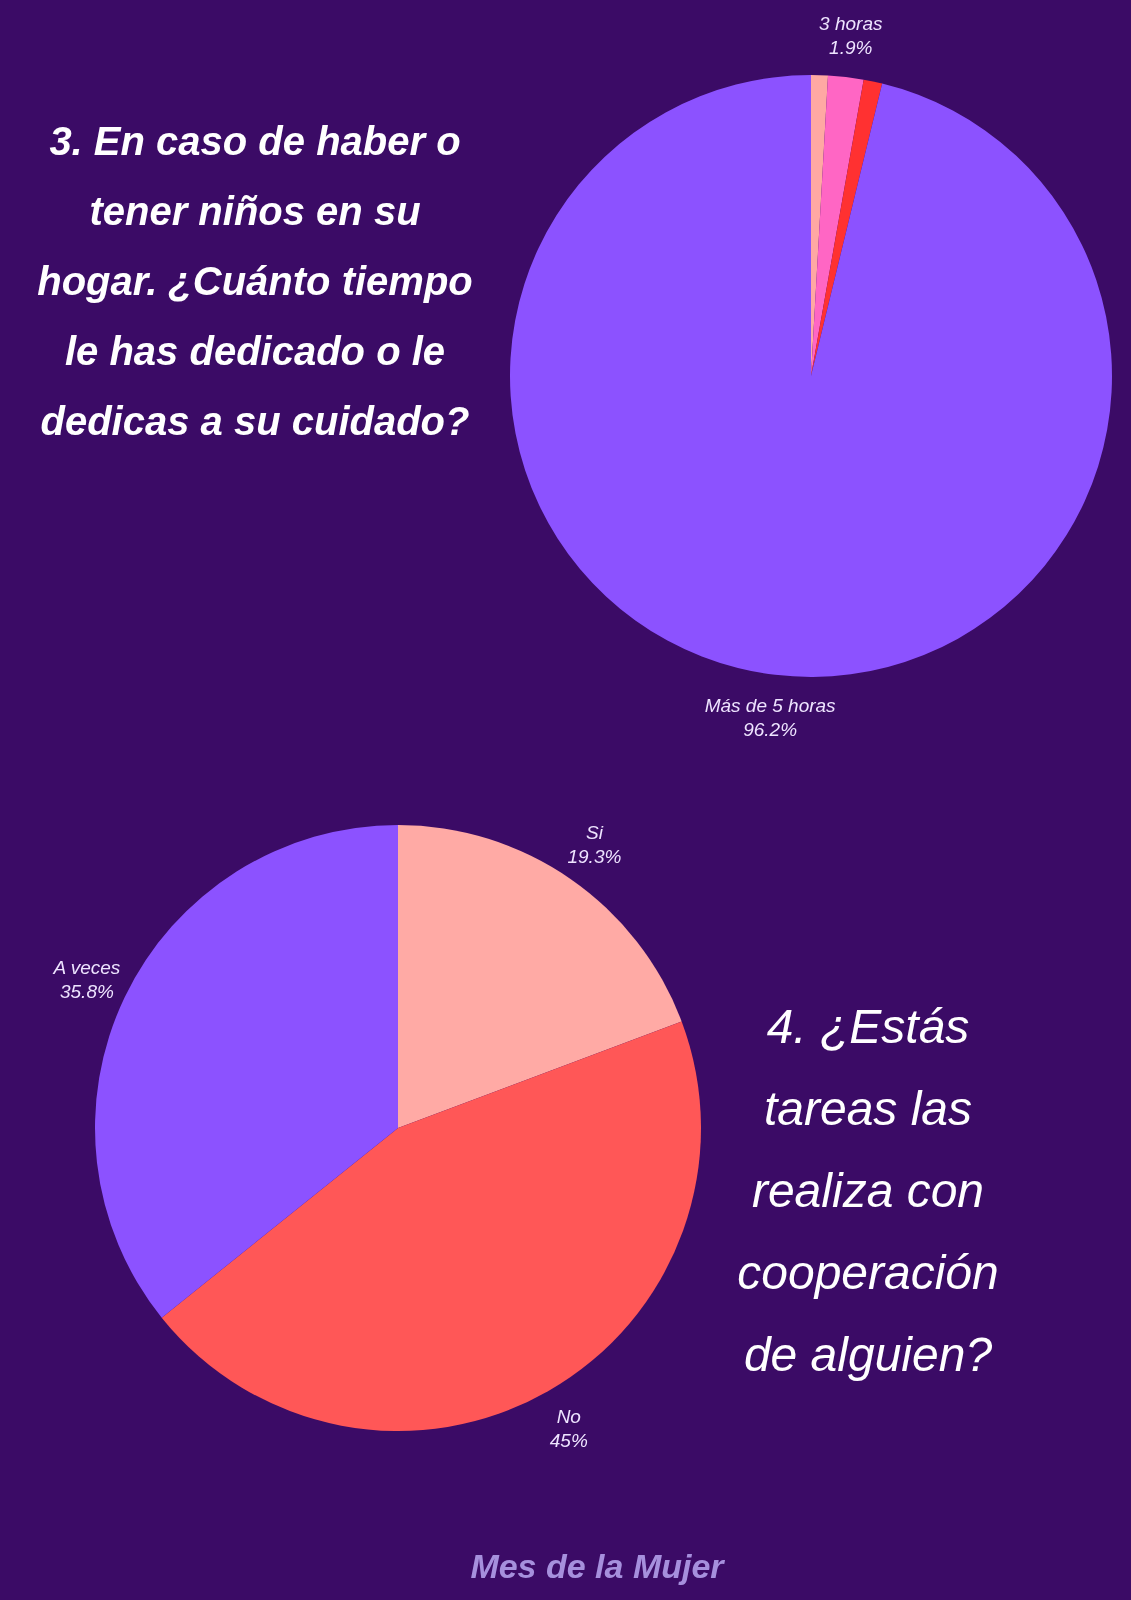 Image resolution: width=1131 pixels, height=1600 pixels. I want to click on text: Mes de la Mujer, so click(598, 1566).